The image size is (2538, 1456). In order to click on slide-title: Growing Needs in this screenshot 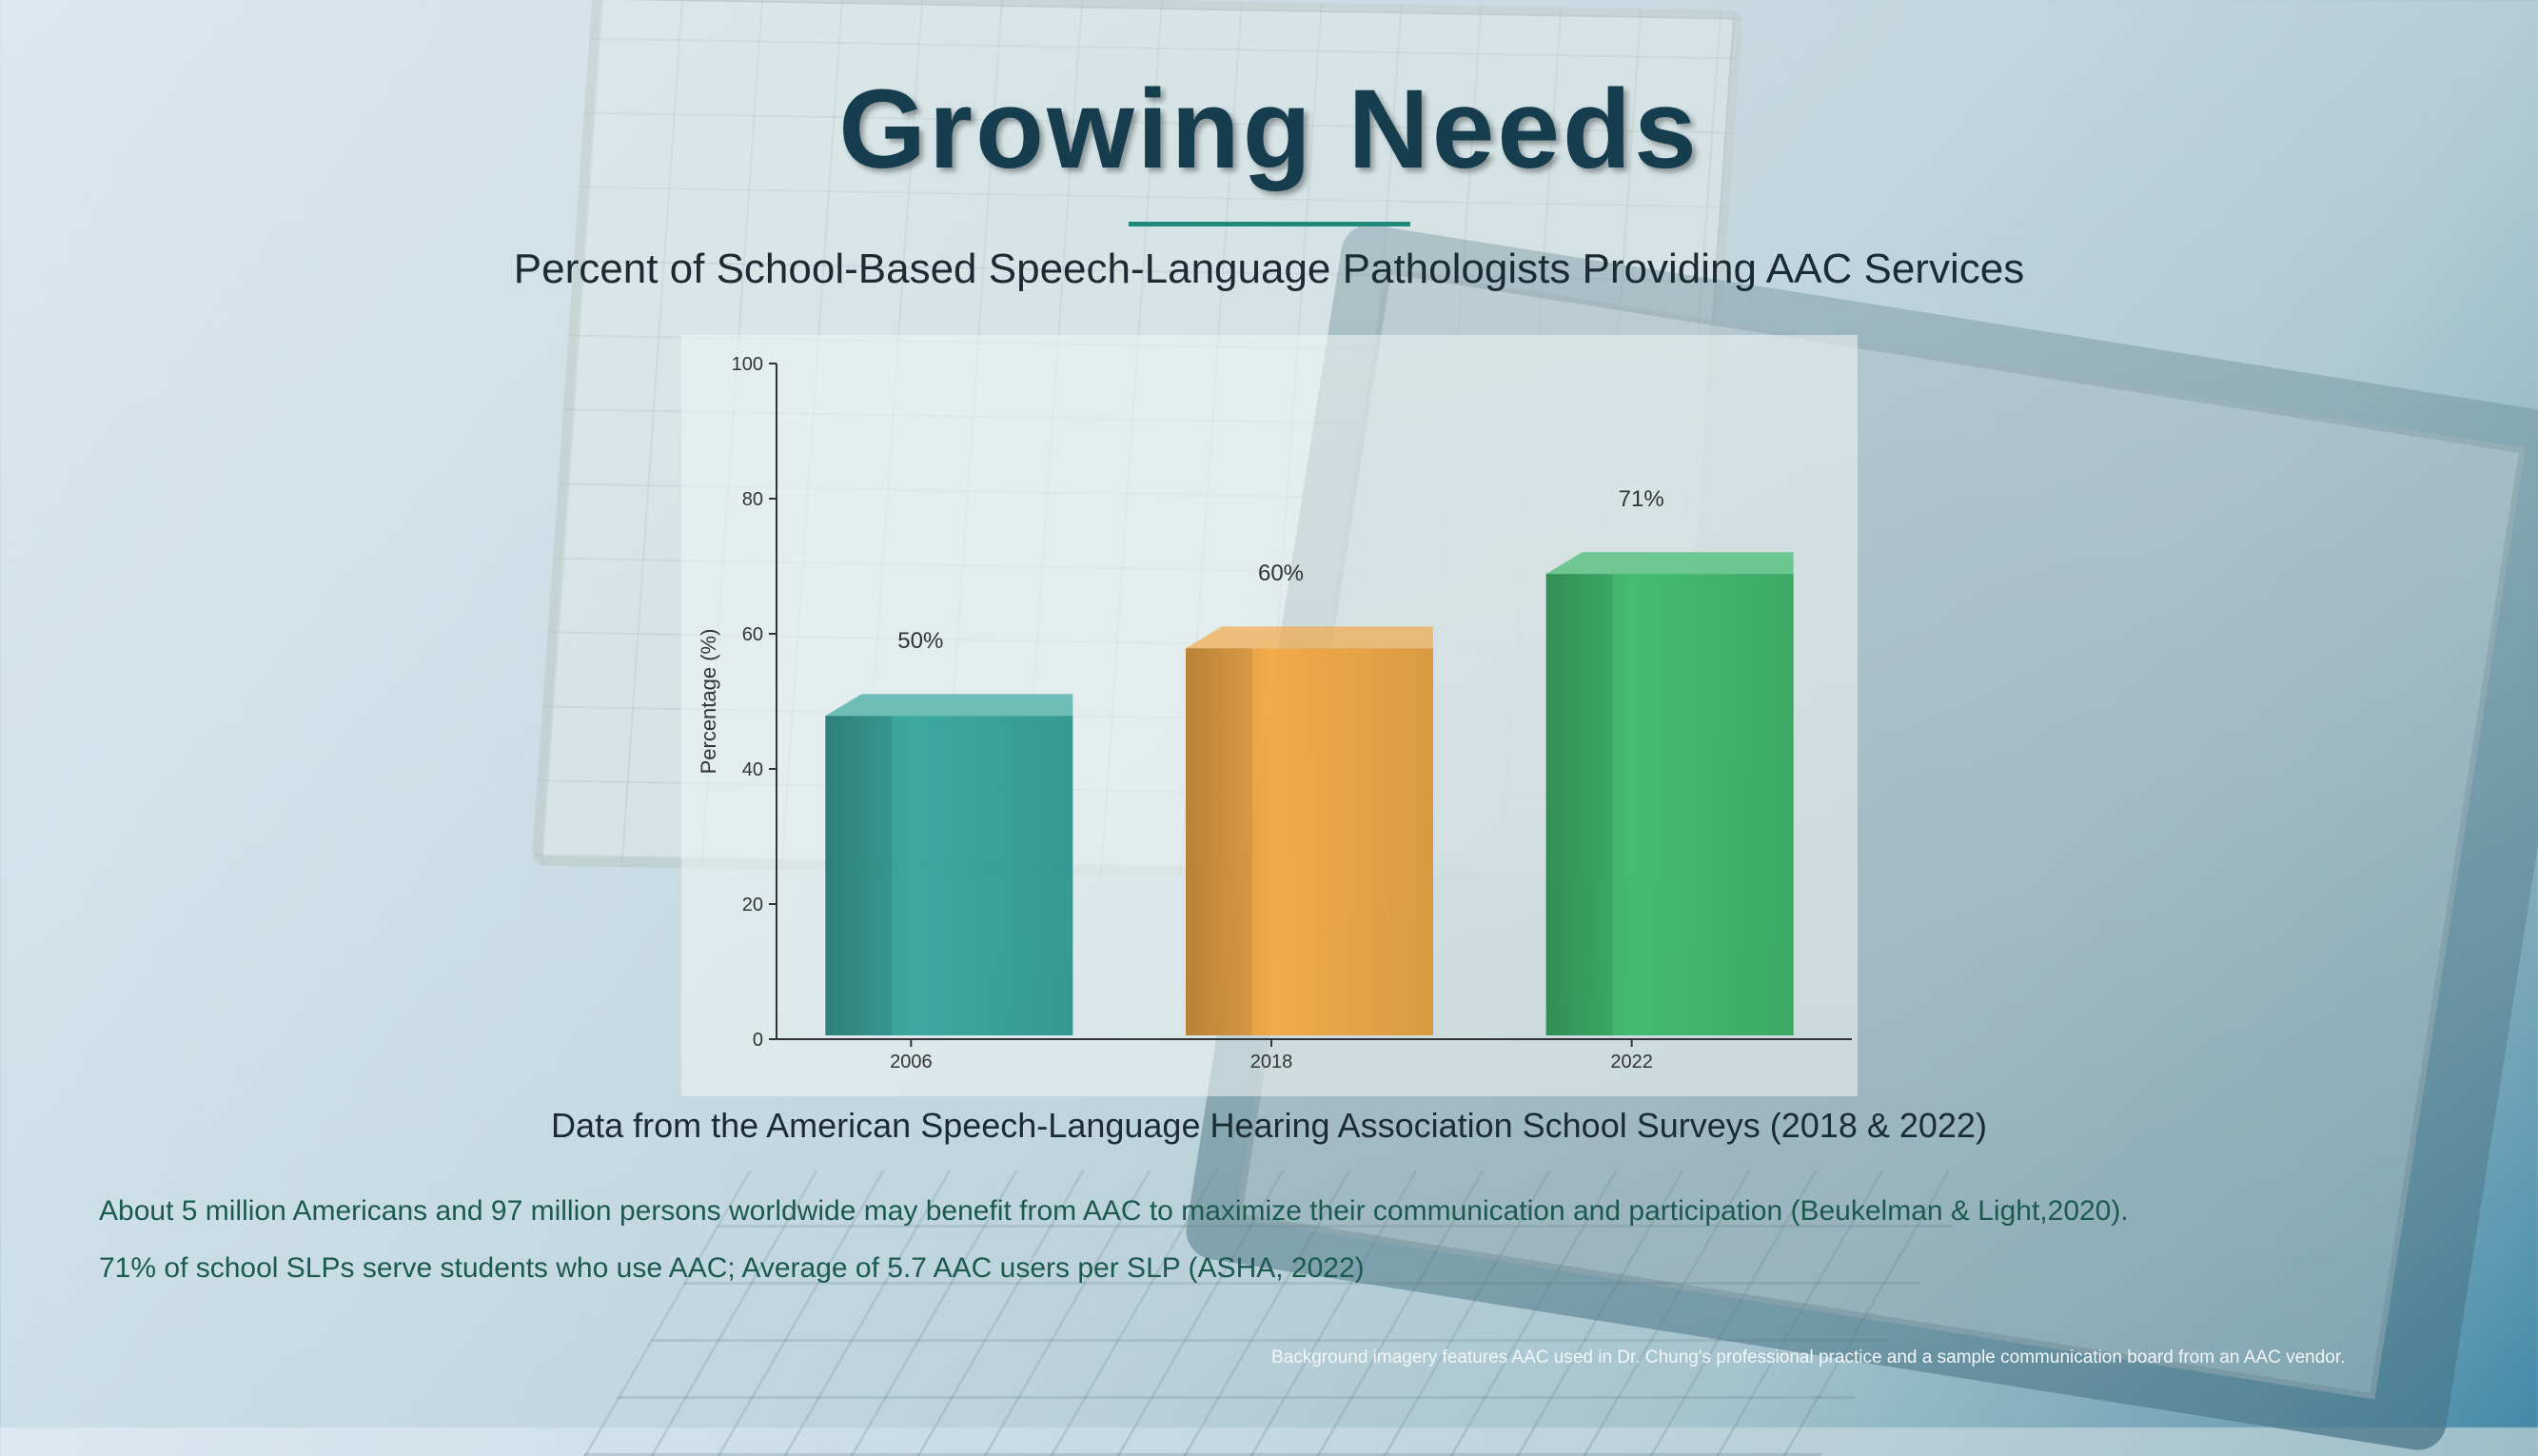, I will do `click(1269, 129)`.